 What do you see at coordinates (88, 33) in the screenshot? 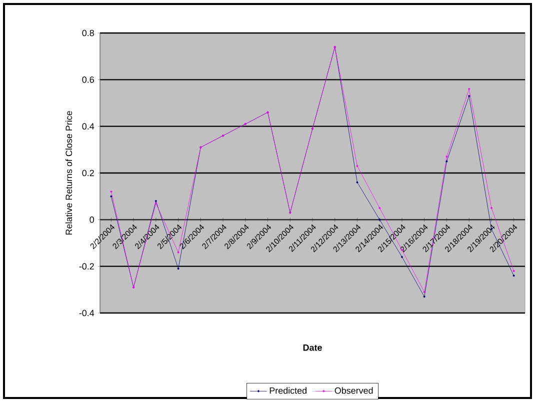
I see `y-tick-label: 0.8` at bounding box center [88, 33].